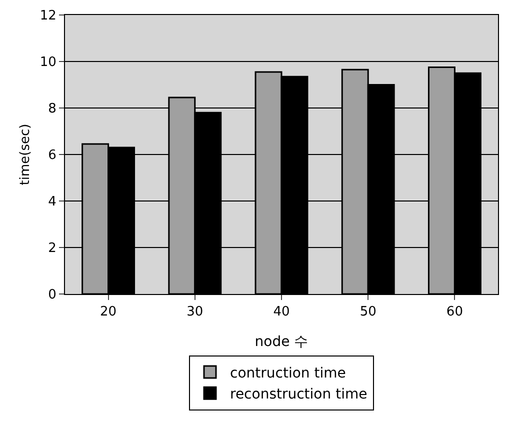 This screenshot has width=518, height=422. I want to click on y-tick-label: 12, so click(48, 16).